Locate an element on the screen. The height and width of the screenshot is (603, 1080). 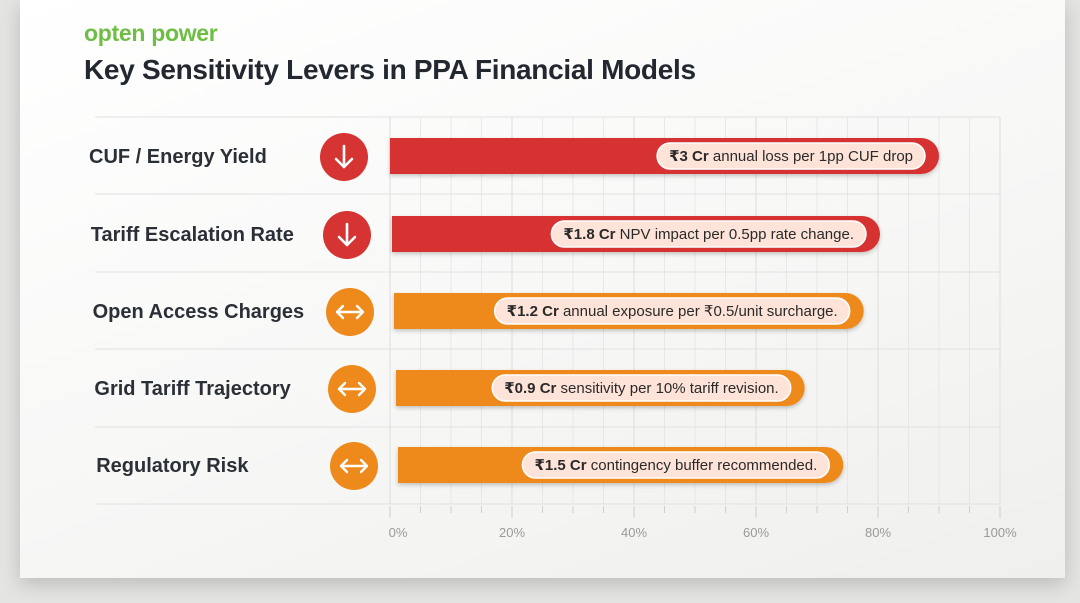
annotation-value: ₹1.5 Cr is located at coordinates (560, 465).